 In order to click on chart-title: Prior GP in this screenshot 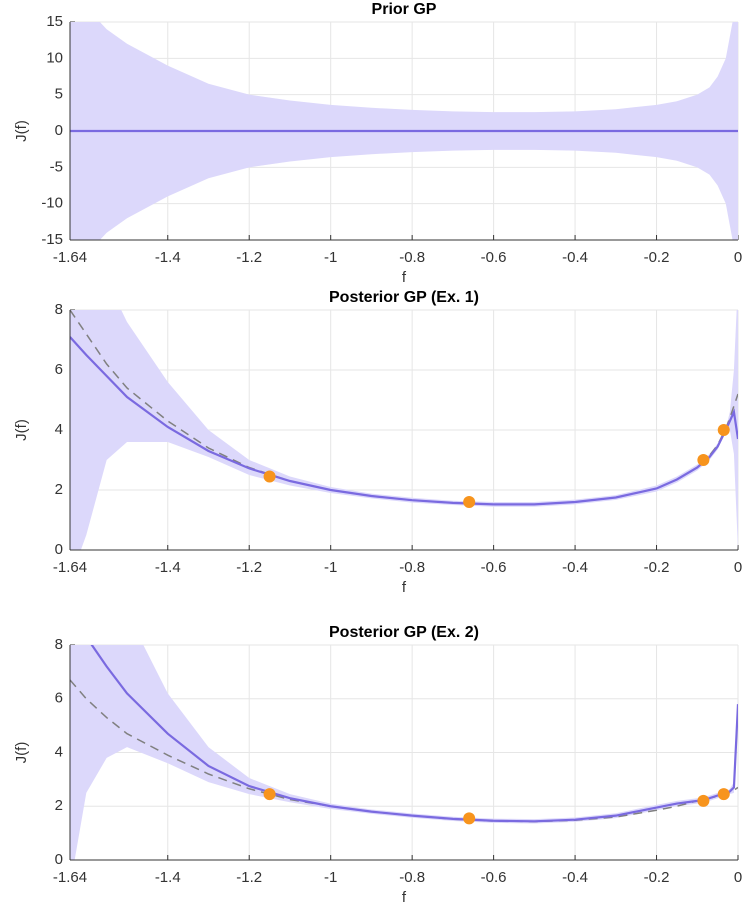, I will do `click(404, 9)`.